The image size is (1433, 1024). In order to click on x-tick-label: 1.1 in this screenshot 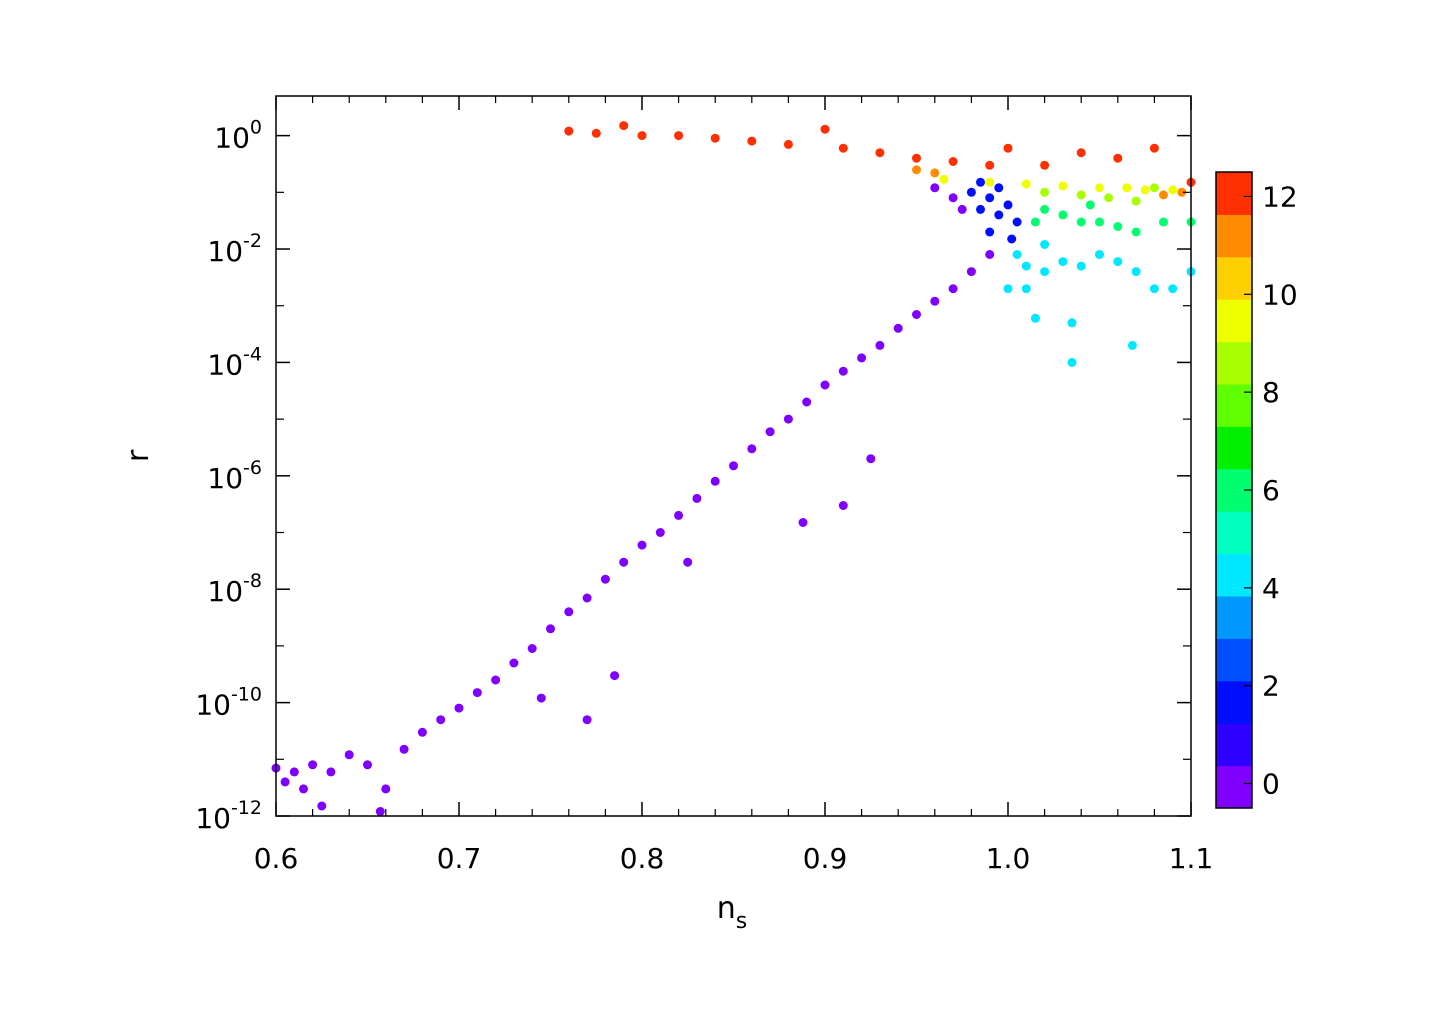, I will do `click(1191, 858)`.